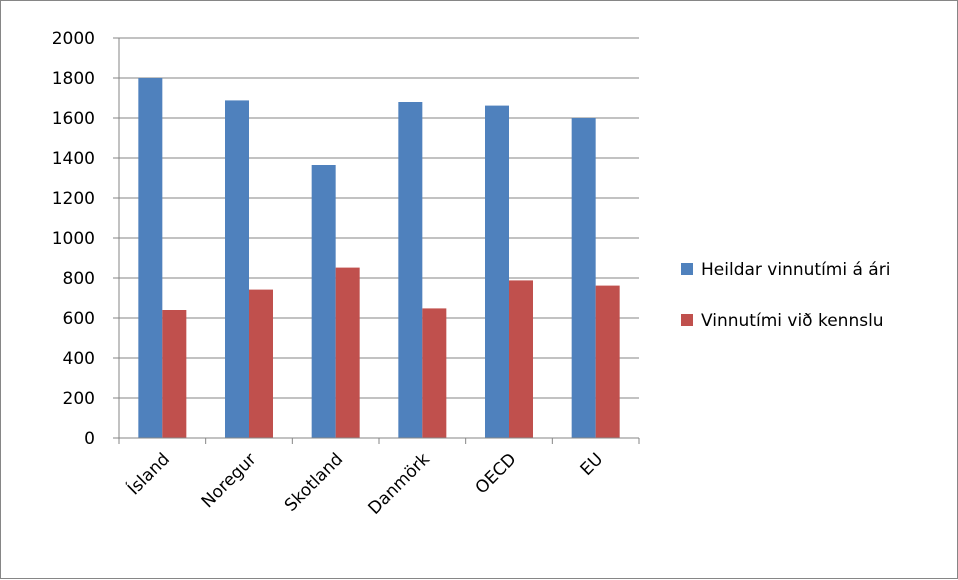  I want to click on y-tick-label: 1000, so click(73, 239).